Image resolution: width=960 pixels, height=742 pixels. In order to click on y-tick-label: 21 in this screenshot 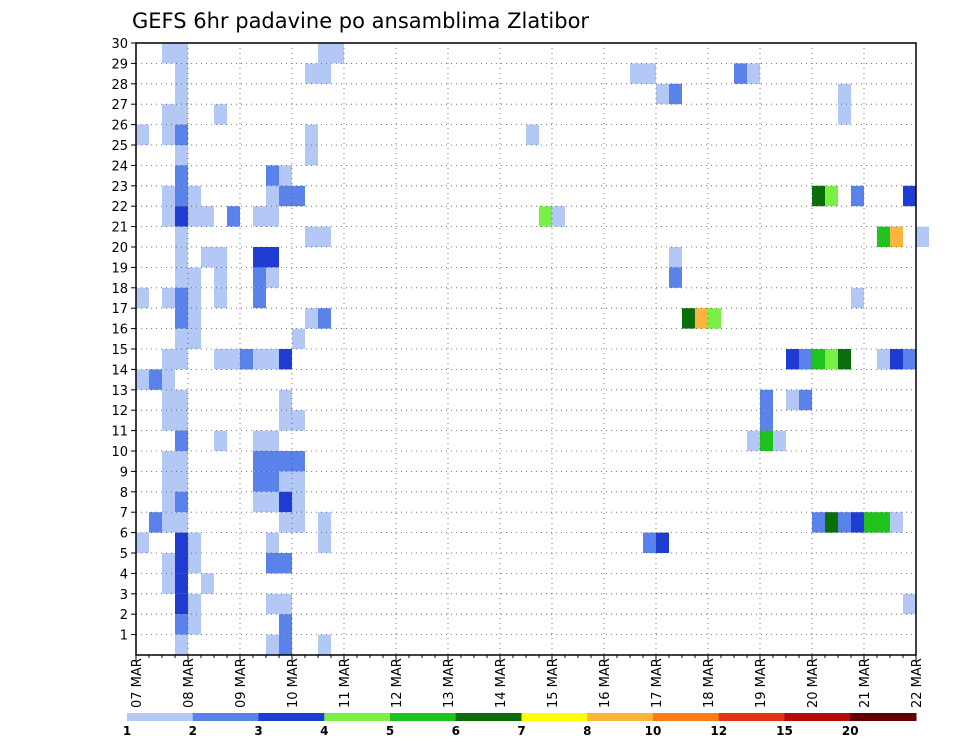, I will do `click(119, 228)`.